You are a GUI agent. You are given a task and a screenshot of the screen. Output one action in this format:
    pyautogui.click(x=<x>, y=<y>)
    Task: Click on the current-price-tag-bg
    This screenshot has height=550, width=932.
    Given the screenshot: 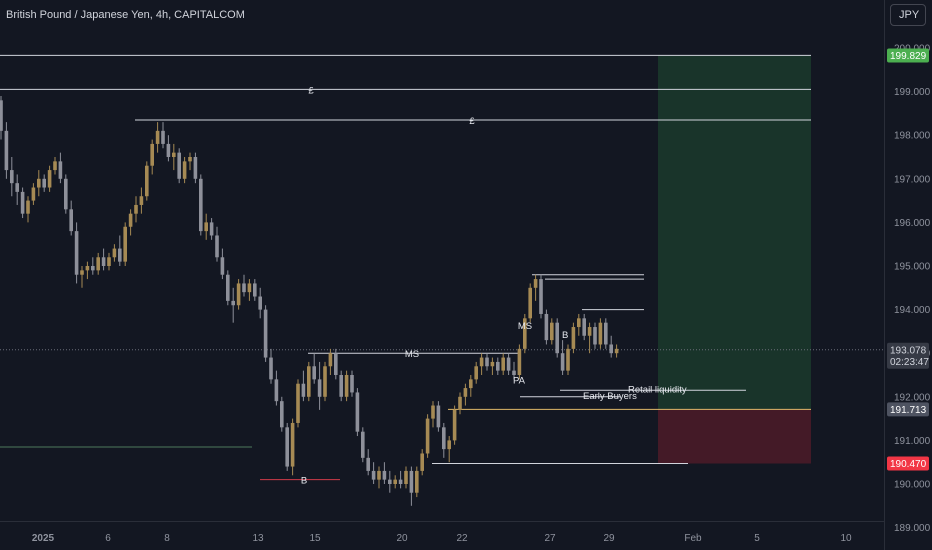 What is the action you would take?
    pyautogui.click(x=908, y=355)
    